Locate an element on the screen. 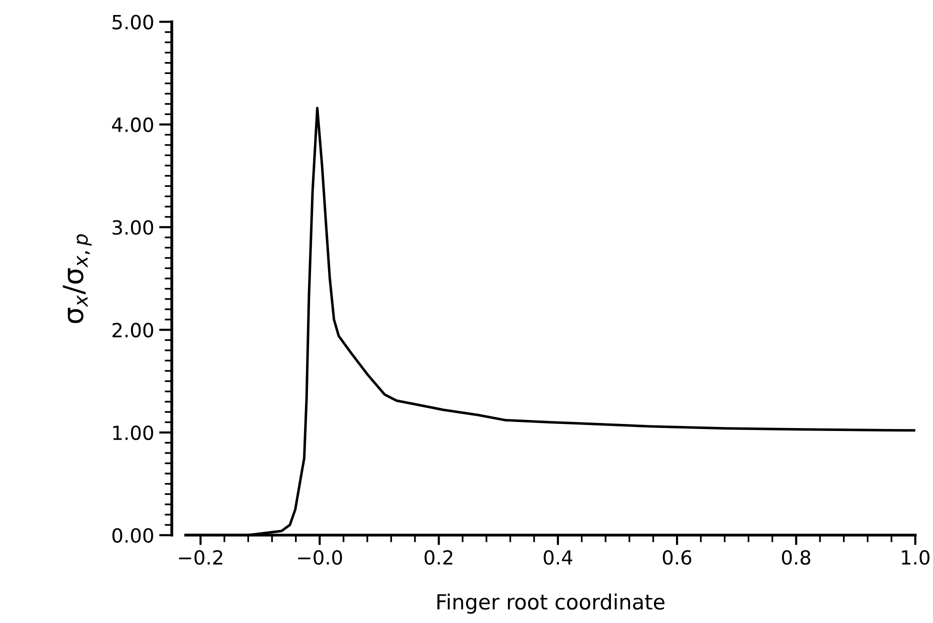  y-tick-label: 1.00 is located at coordinates (133, 432).